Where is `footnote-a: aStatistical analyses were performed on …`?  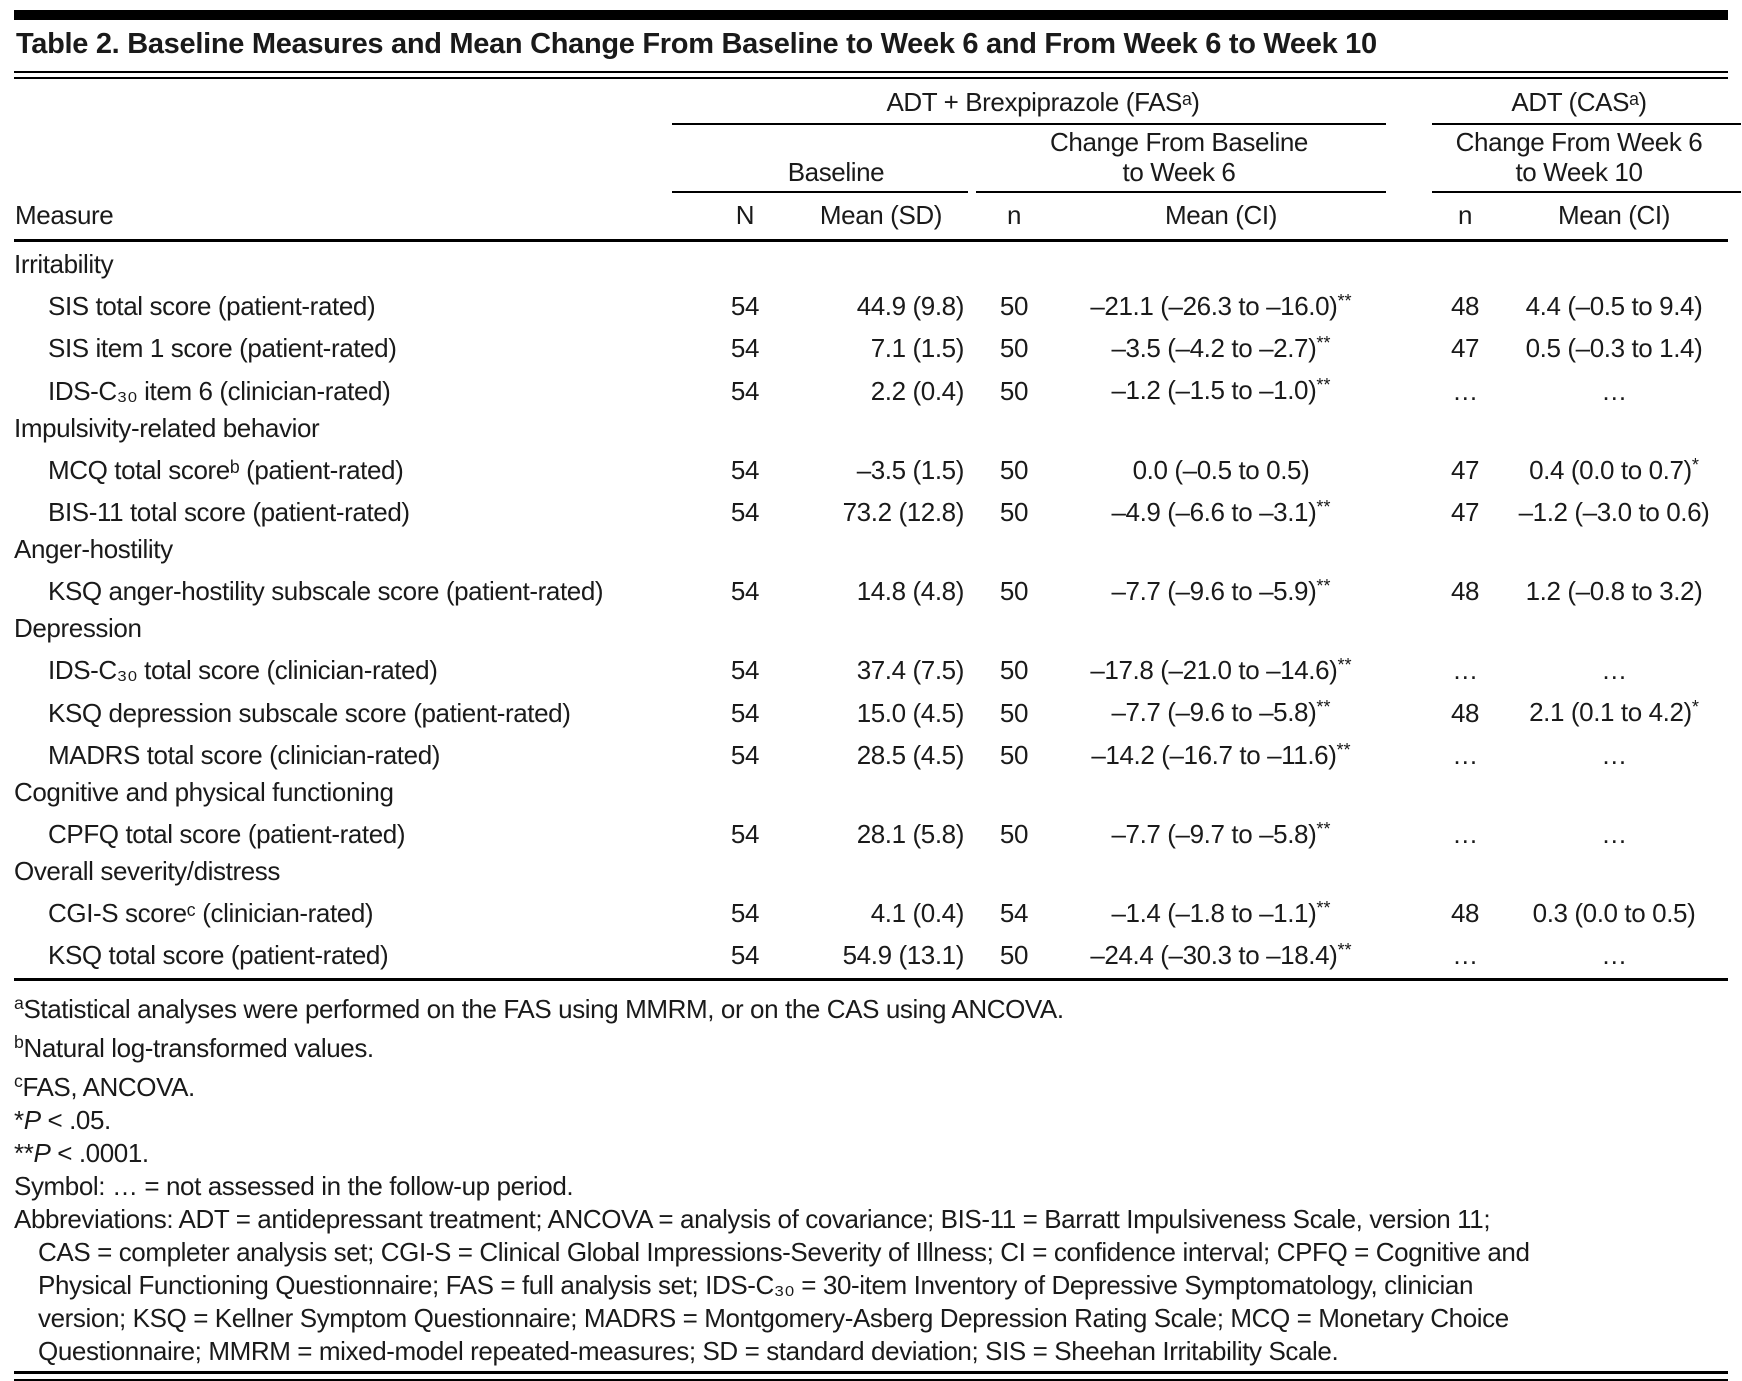
footnote-a: aStatistical analyses were performed on … is located at coordinates (871, 1006).